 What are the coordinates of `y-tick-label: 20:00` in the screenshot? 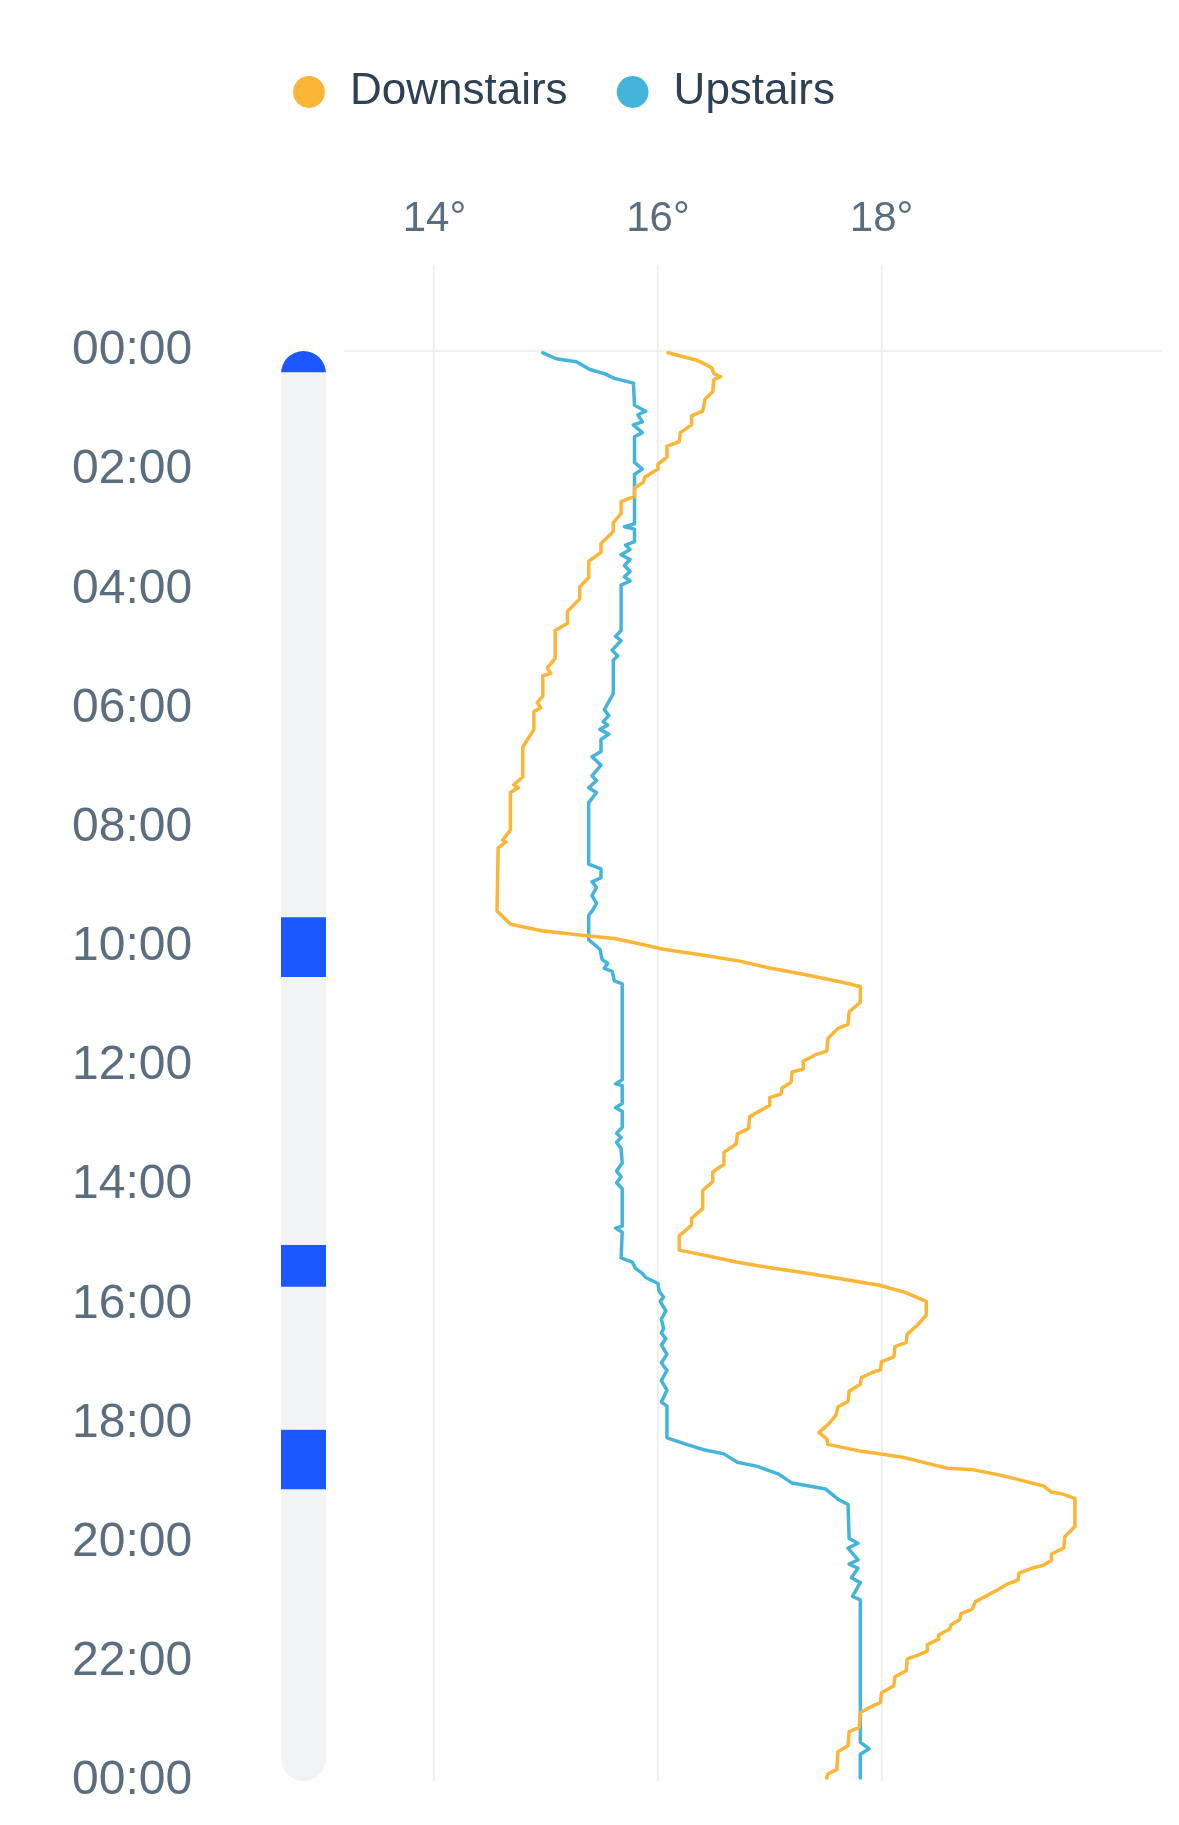 It's located at (132, 1539).